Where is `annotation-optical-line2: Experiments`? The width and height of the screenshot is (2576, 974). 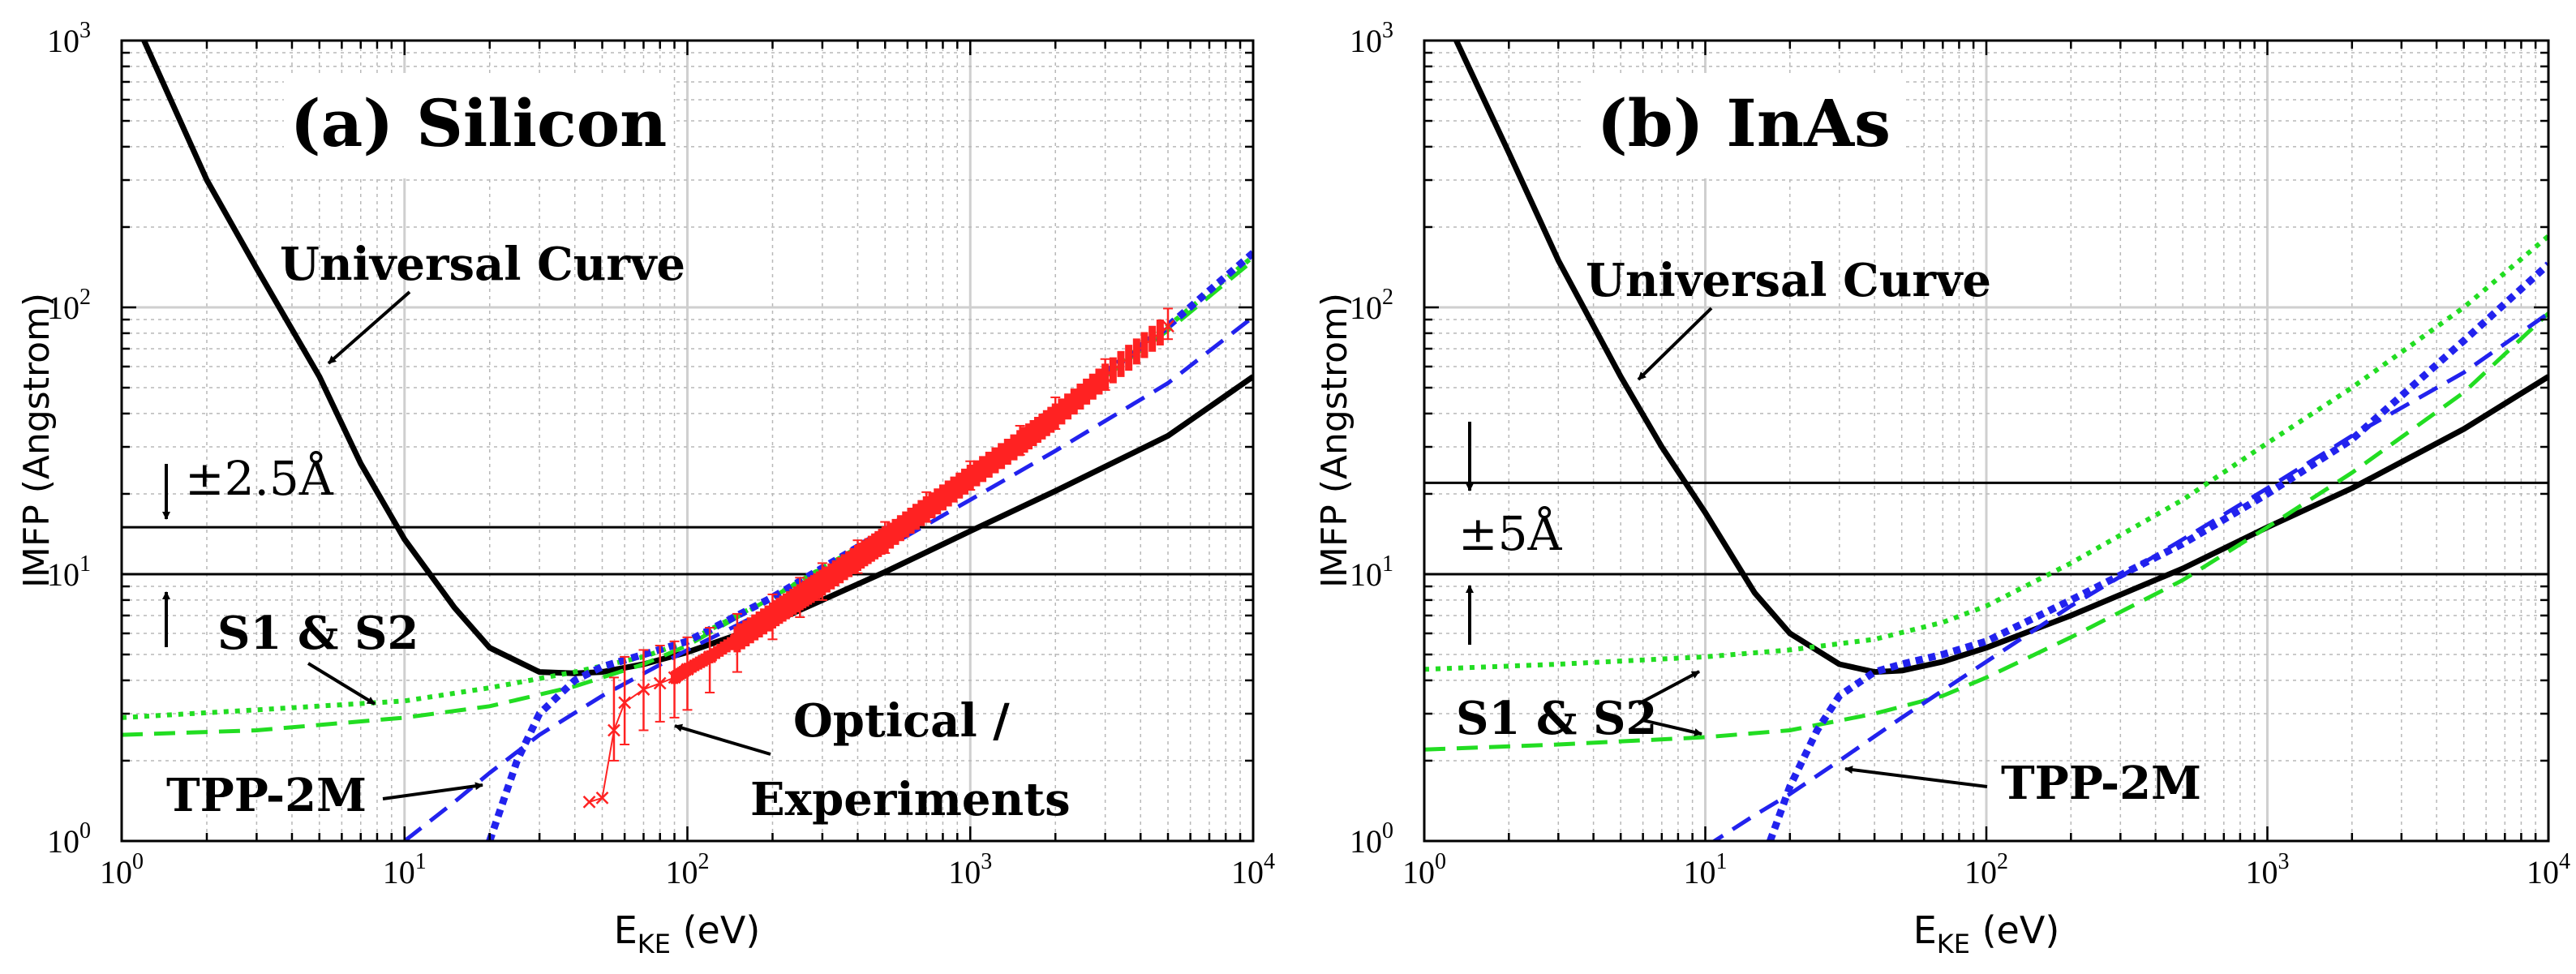 annotation-optical-line2: Experiments is located at coordinates (911, 799).